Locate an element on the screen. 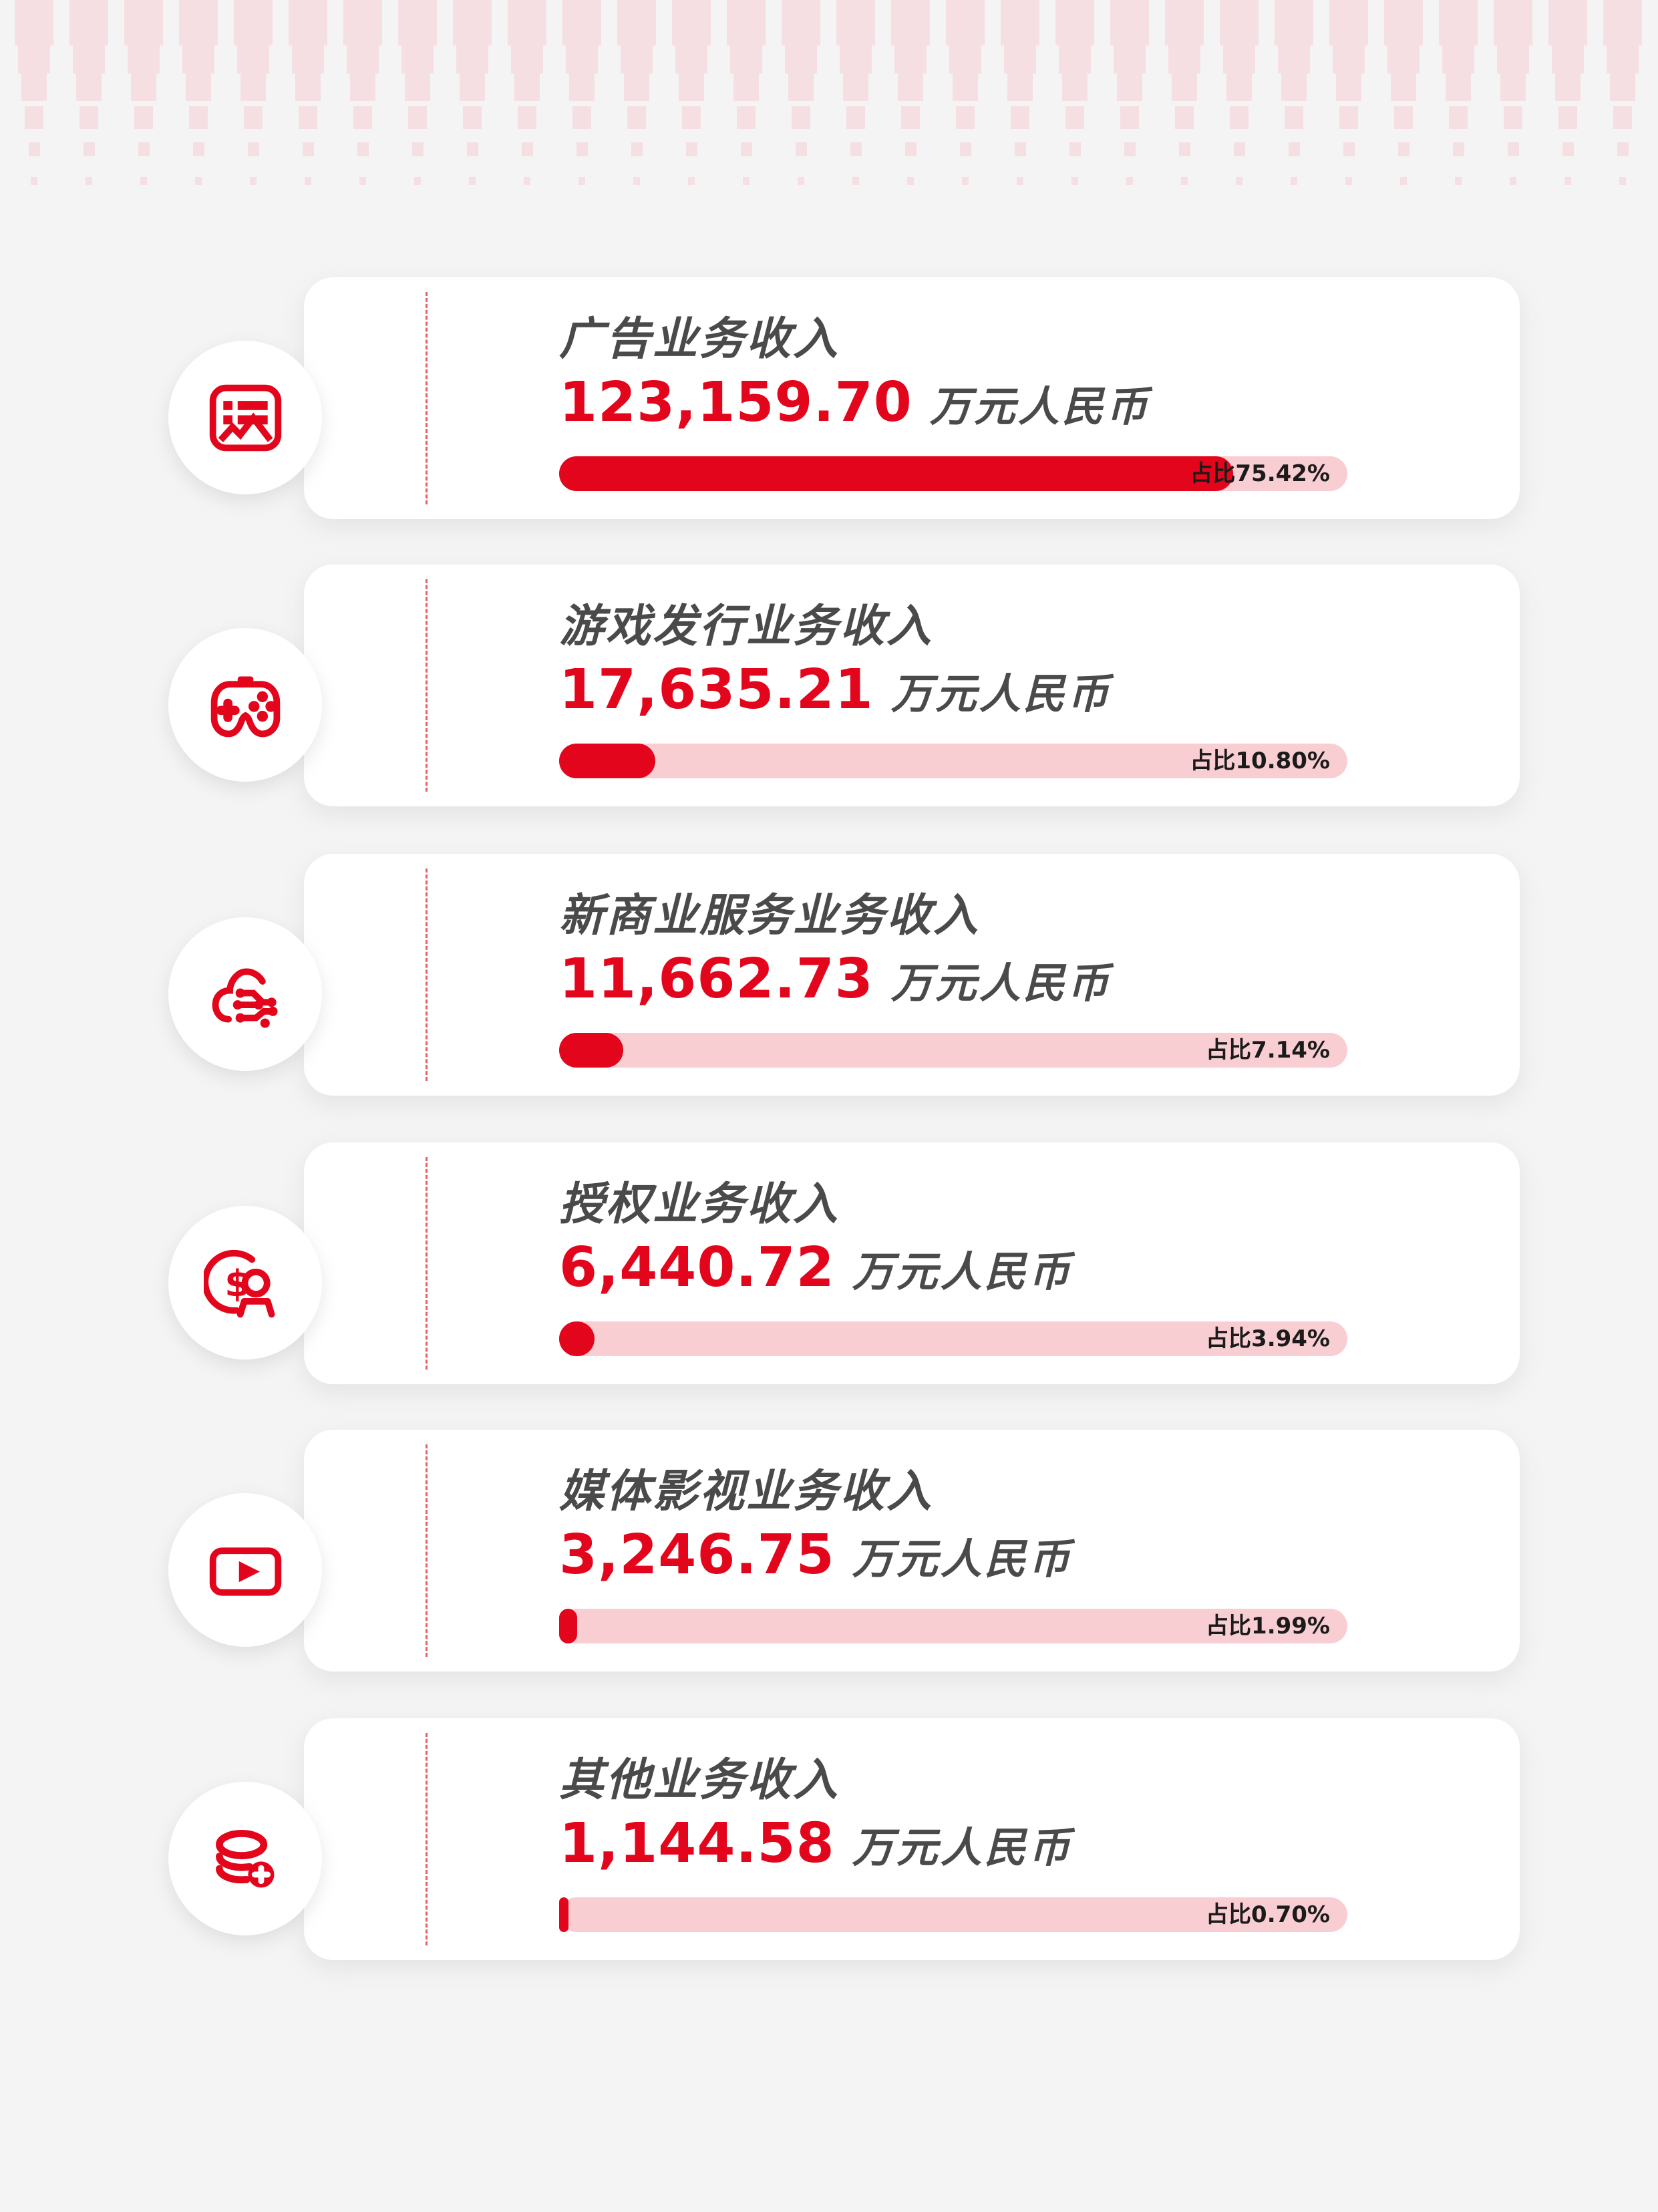 The height and width of the screenshot is (2212, 1658). revenue-percent-label: 占比3.94% is located at coordinates (1268, 1338).